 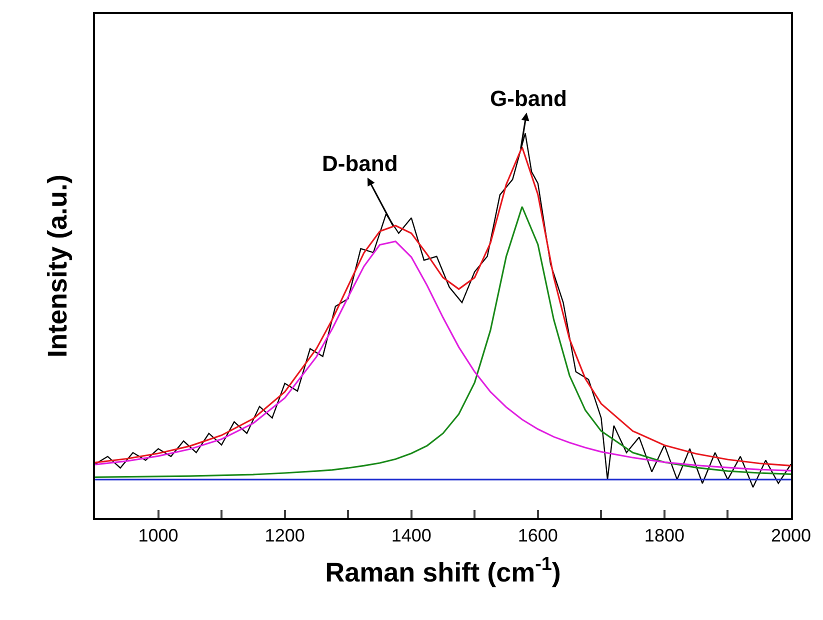 What do you see at coordinates (528, 98) in the screenshot?
I see `annotation: G-band` at bounding box center [528, 98].